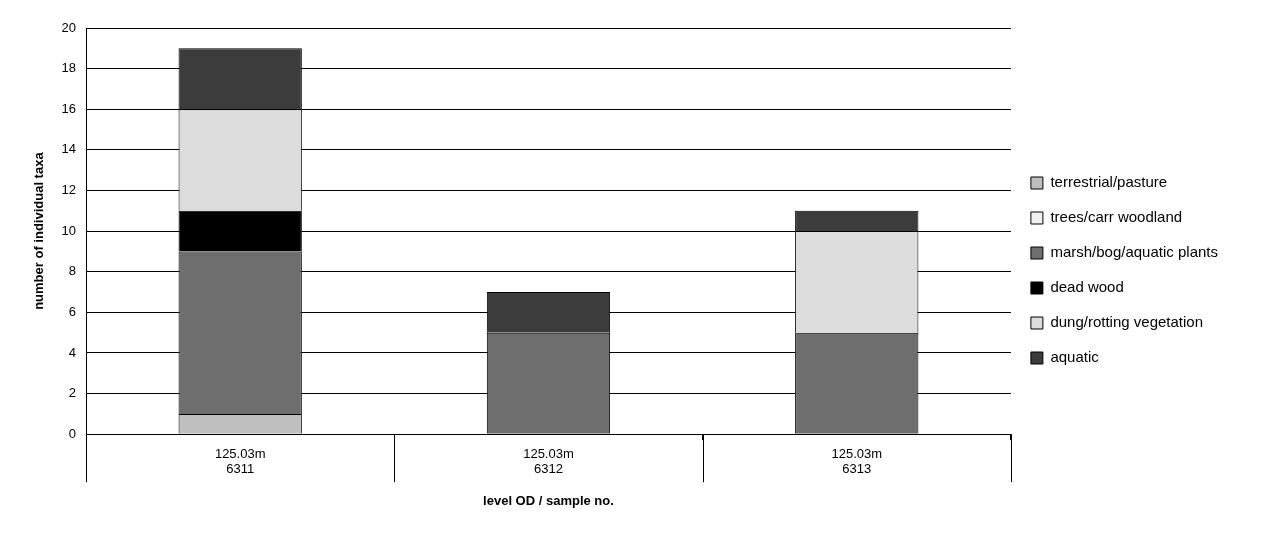 The height and width of the screenshot is (538, 1282). What do you see at coordinates (548, 461) in the screenshot?
I see `x-tick-label: 125.03m 6312` at bounding box center [548, 461].